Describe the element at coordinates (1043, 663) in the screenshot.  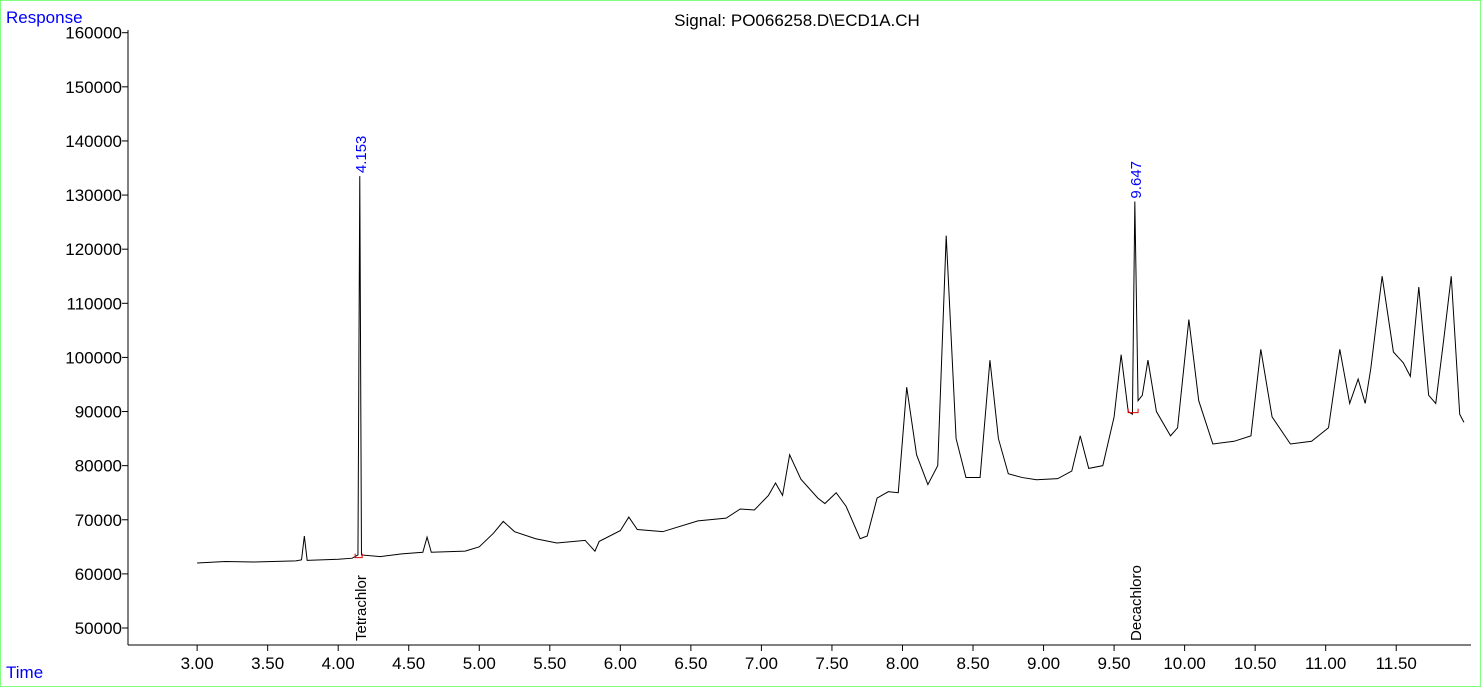
I see `x-tick-label: 9.00` at that location.